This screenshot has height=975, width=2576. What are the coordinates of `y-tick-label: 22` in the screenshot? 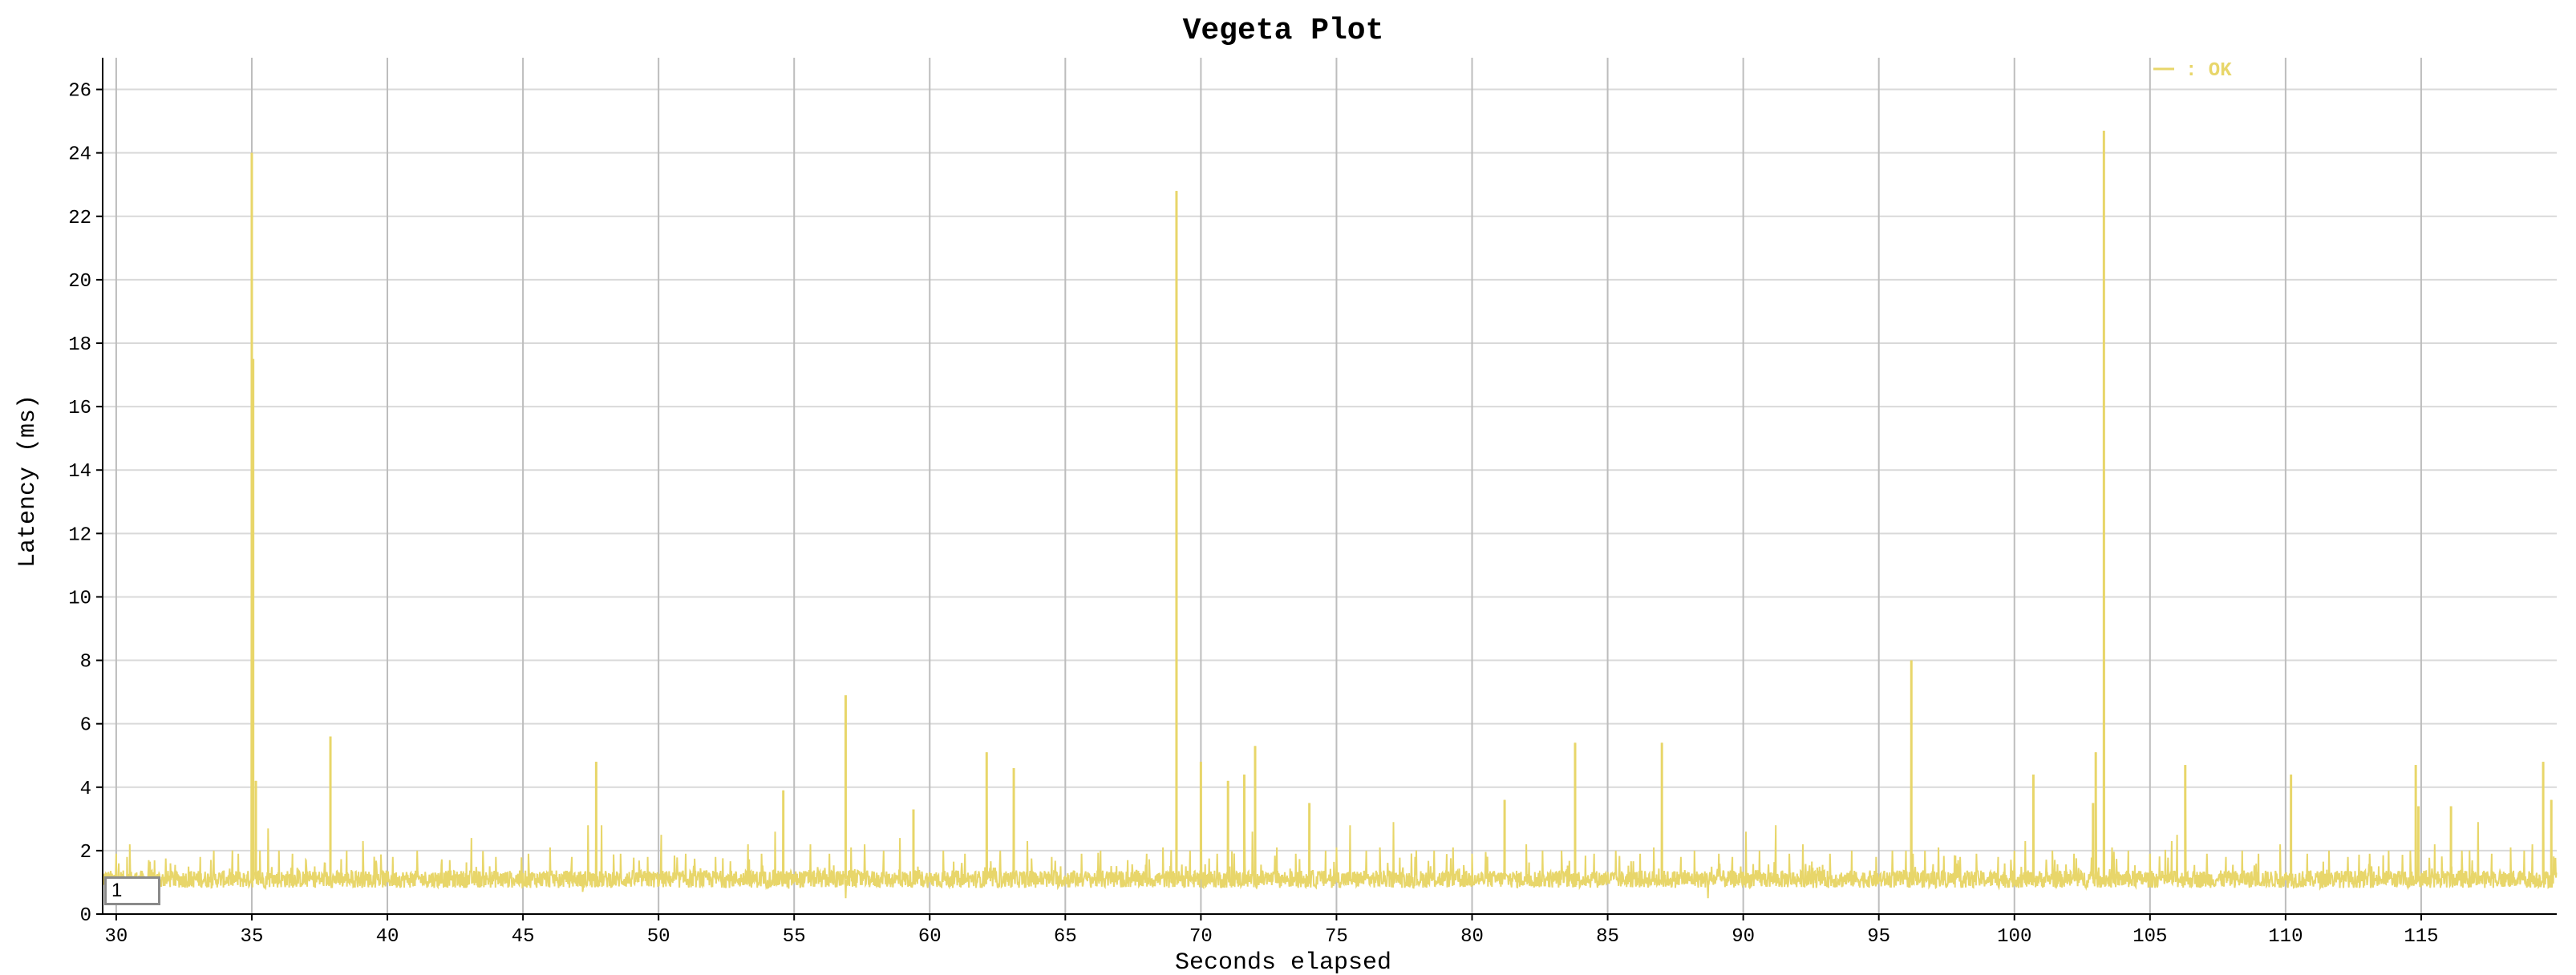 It's located at (79, 219).